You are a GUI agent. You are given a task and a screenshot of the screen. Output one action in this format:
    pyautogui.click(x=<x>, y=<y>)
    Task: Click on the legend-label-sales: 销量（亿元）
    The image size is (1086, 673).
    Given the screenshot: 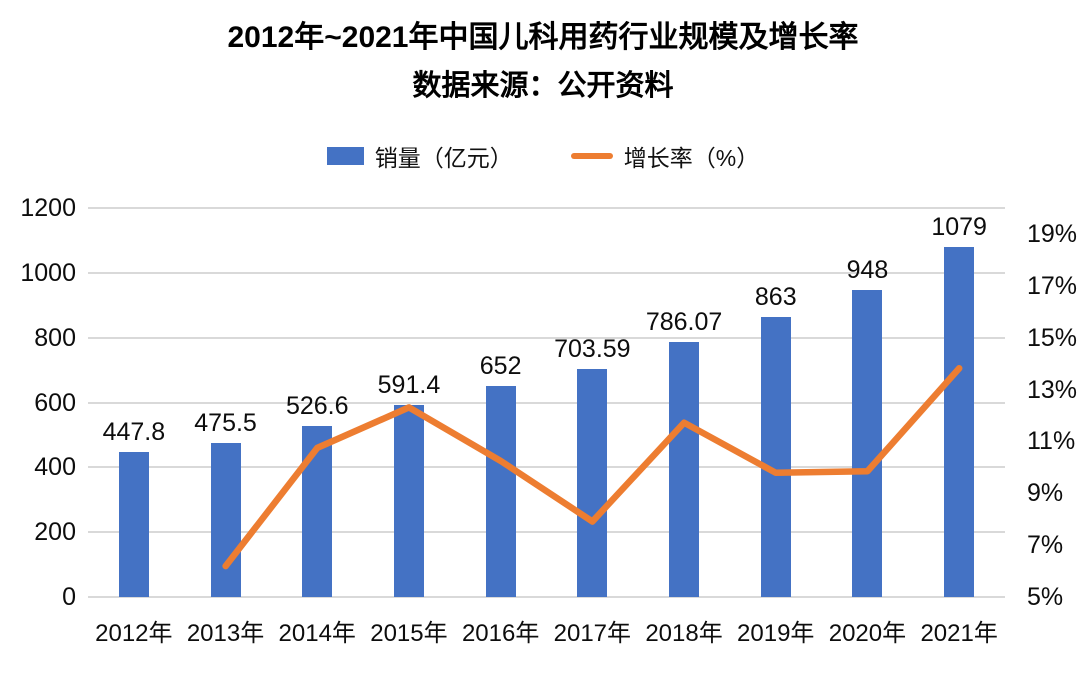 What is the action you would take?
    pyautogui.click(x=443, y=158)
    